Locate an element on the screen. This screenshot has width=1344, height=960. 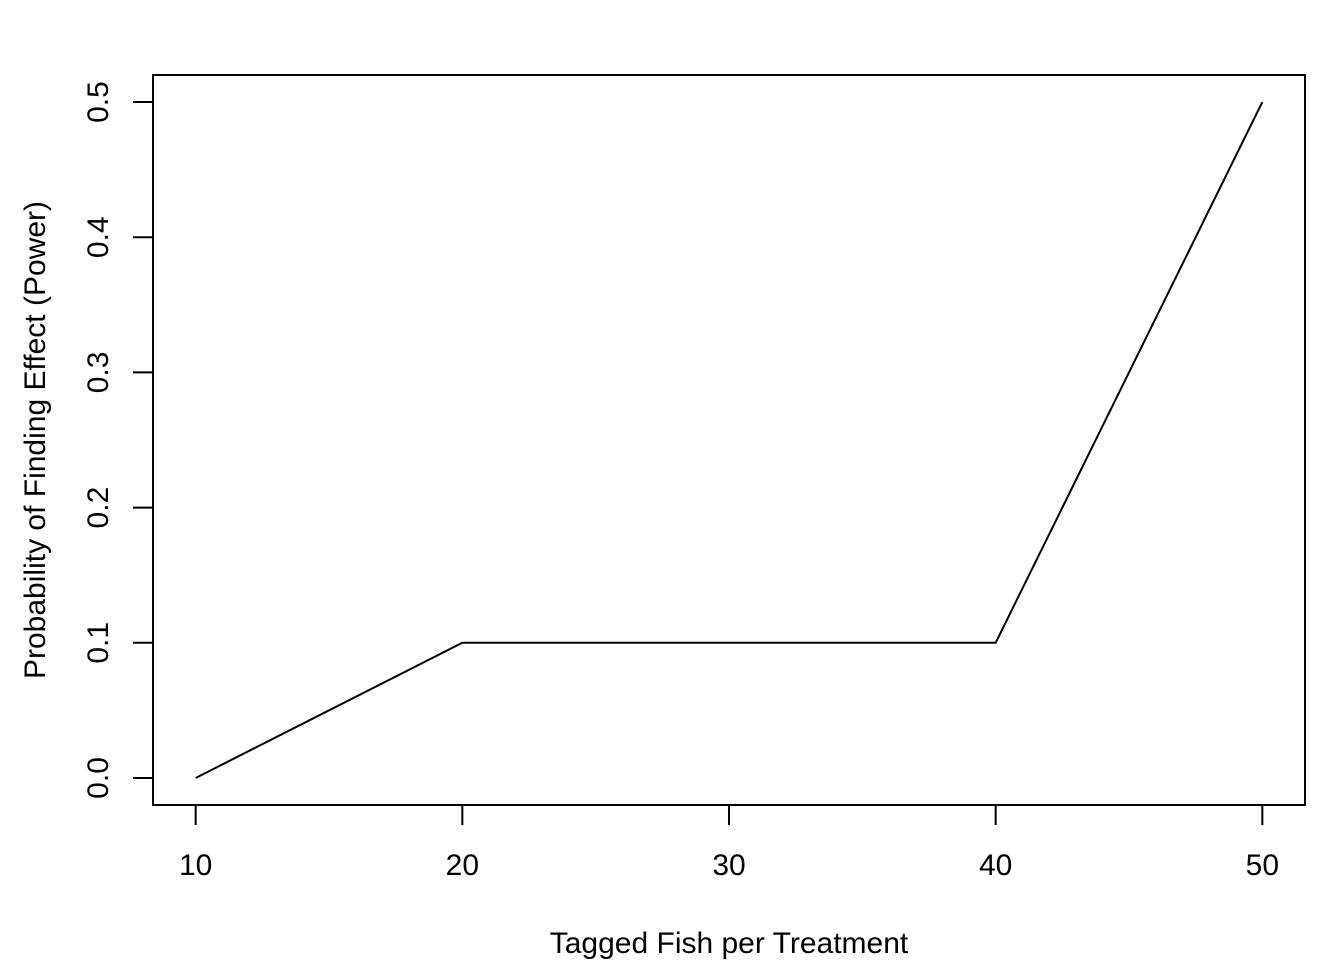
x-axis-label: Tagged Fish per Treatment is located at coordinates (729, 943).